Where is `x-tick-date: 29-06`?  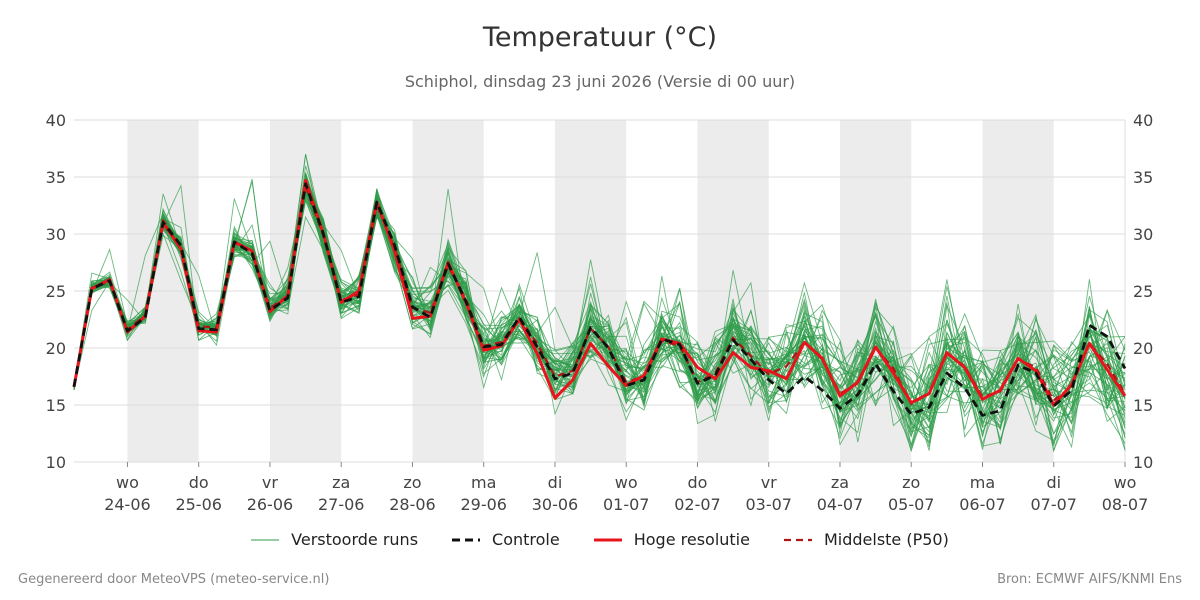 x-tick-date: 29-06 is located at coordinates (483, 504).